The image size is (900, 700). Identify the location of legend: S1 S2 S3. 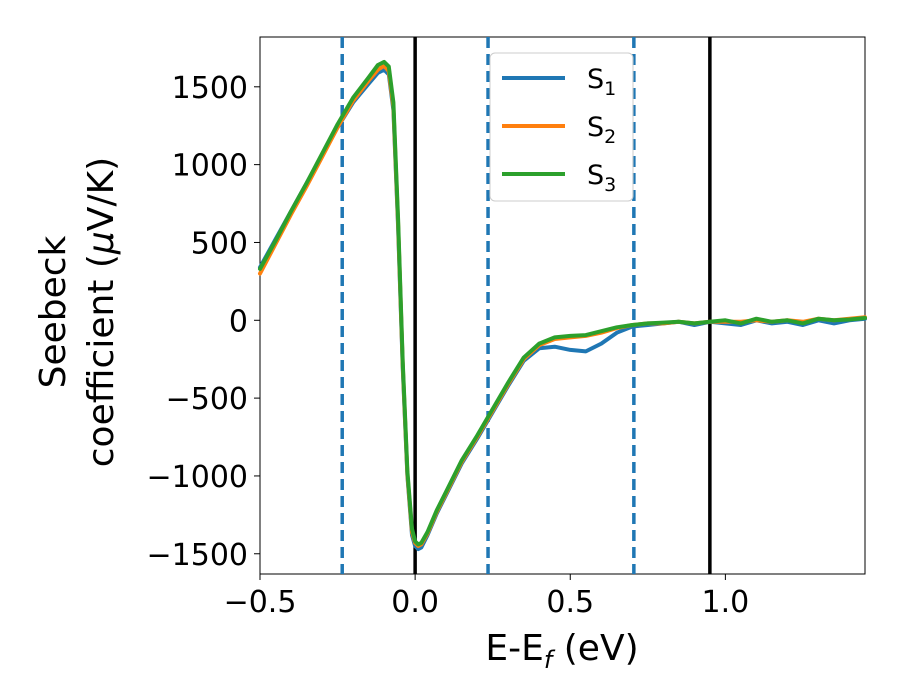
(561, 127).